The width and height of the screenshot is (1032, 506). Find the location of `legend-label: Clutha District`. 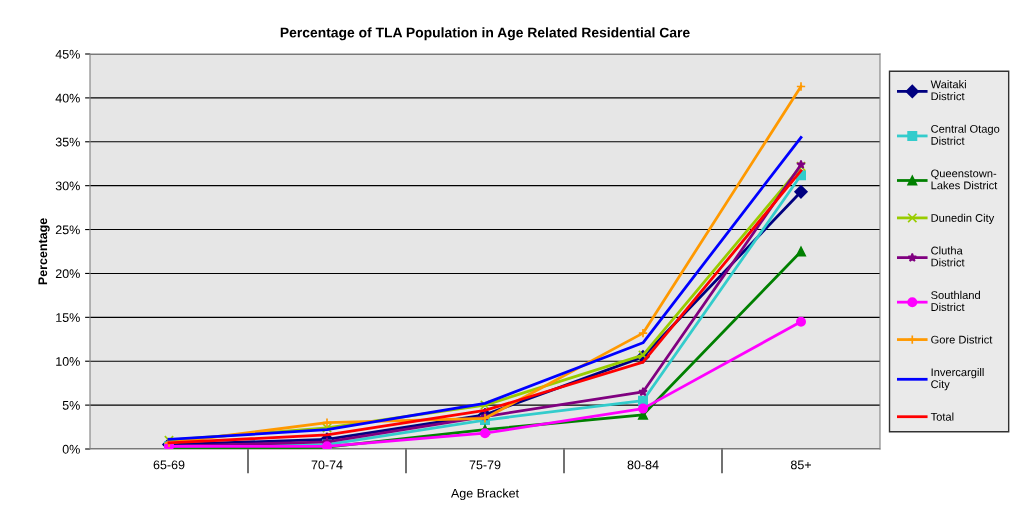

legend-label: Clutha District is located at coordinates (948, 256).